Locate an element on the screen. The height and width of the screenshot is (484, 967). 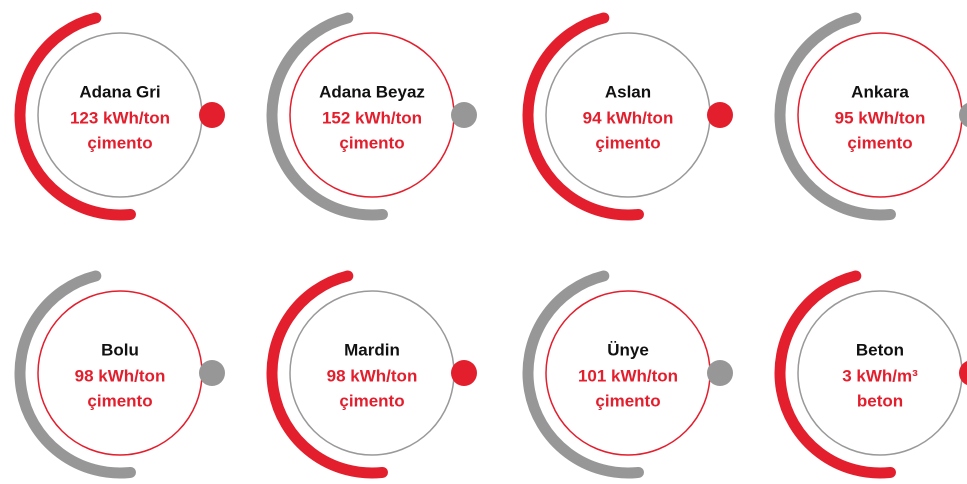
plant-card: Adana Beyaz 152 kWh/ton çimento is located at coordinates (371, 116).